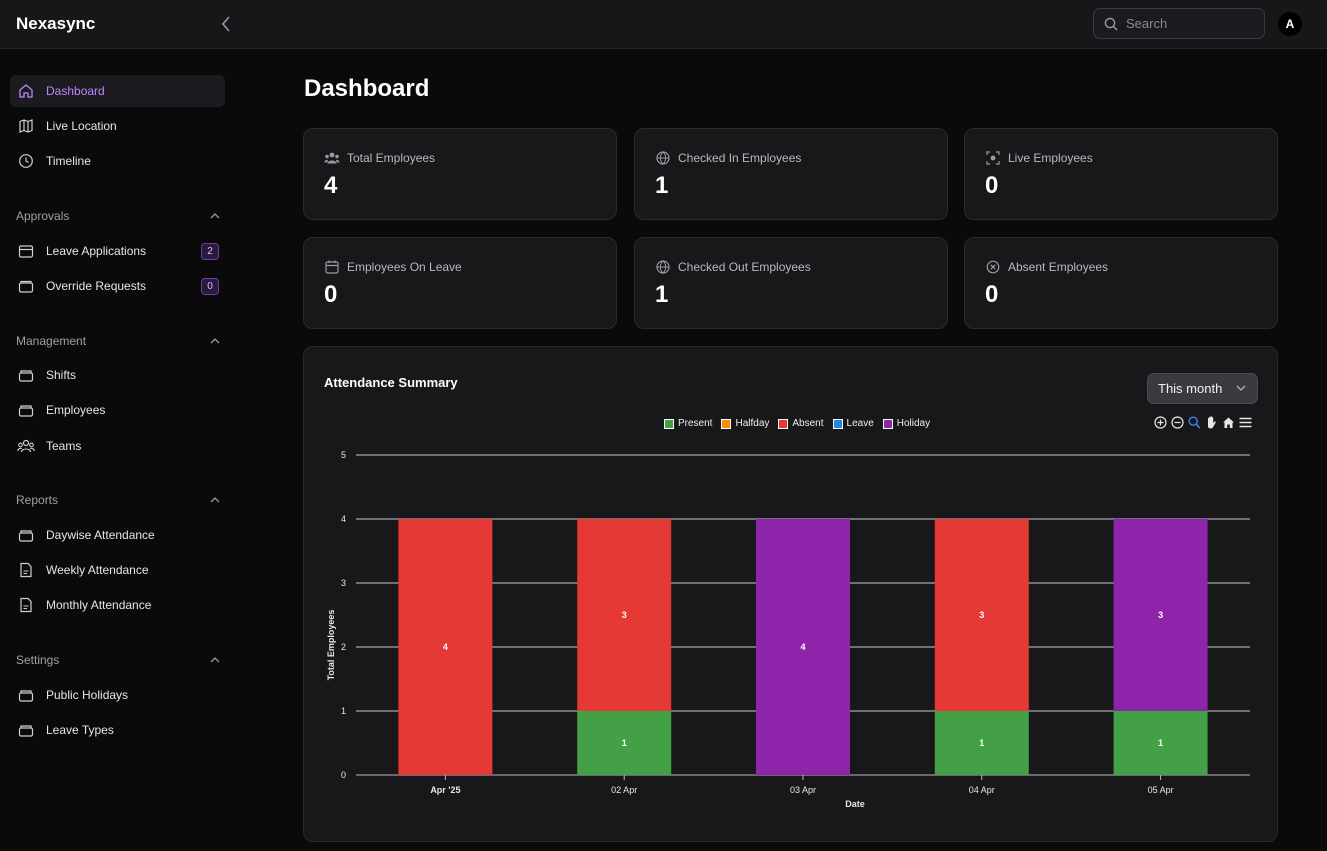 This screenshot has width=1327, height=851. What do you see at coordinates (1290, 24) in the screenshot?
I see `avatar: A` at bounding box center [1290, 24].